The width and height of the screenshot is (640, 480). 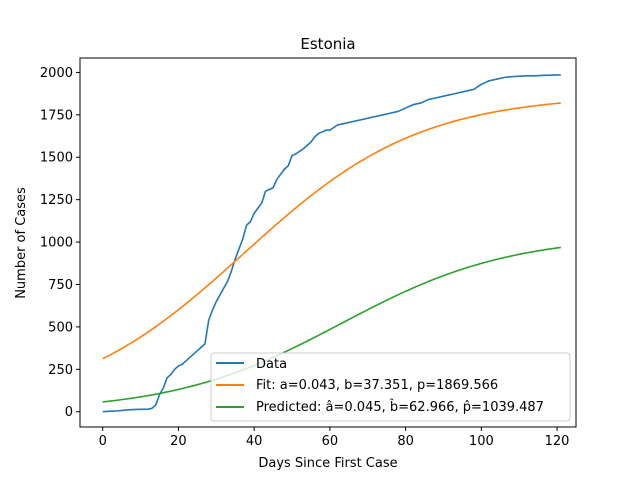 I want to click on y-tick-label: 750, so click(x=60, y=285).